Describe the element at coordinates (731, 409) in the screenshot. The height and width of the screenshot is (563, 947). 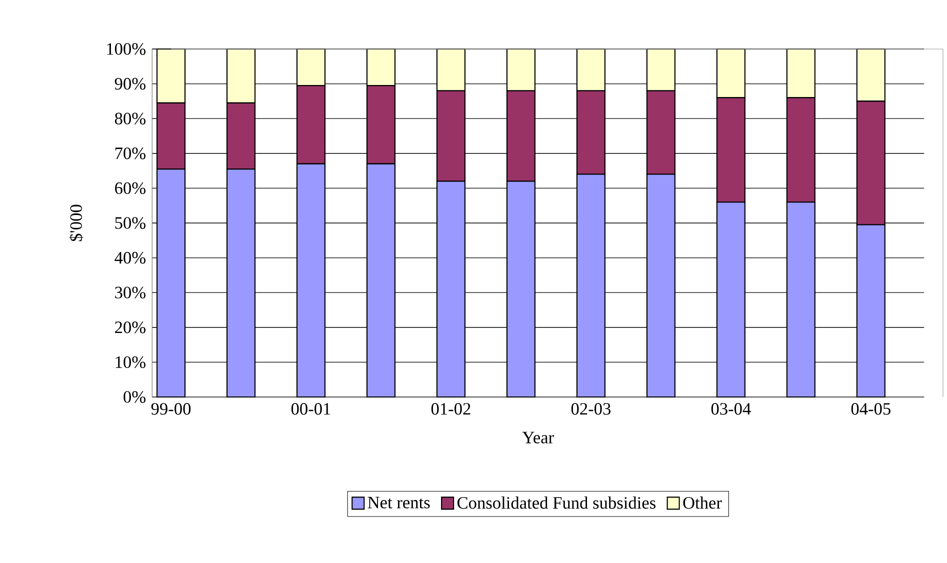
I see `x-tick-label: 03-04` at that location.